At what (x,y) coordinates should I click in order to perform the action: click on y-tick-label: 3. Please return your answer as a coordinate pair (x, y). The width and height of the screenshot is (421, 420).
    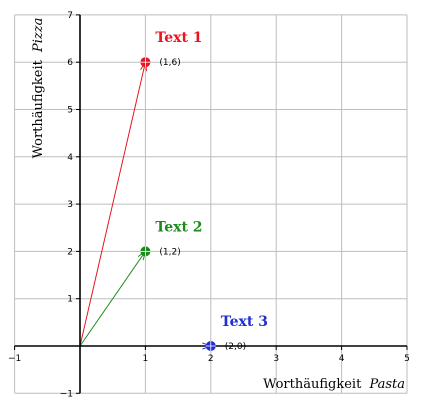
    Looking at the image, I should click on (70, 205).